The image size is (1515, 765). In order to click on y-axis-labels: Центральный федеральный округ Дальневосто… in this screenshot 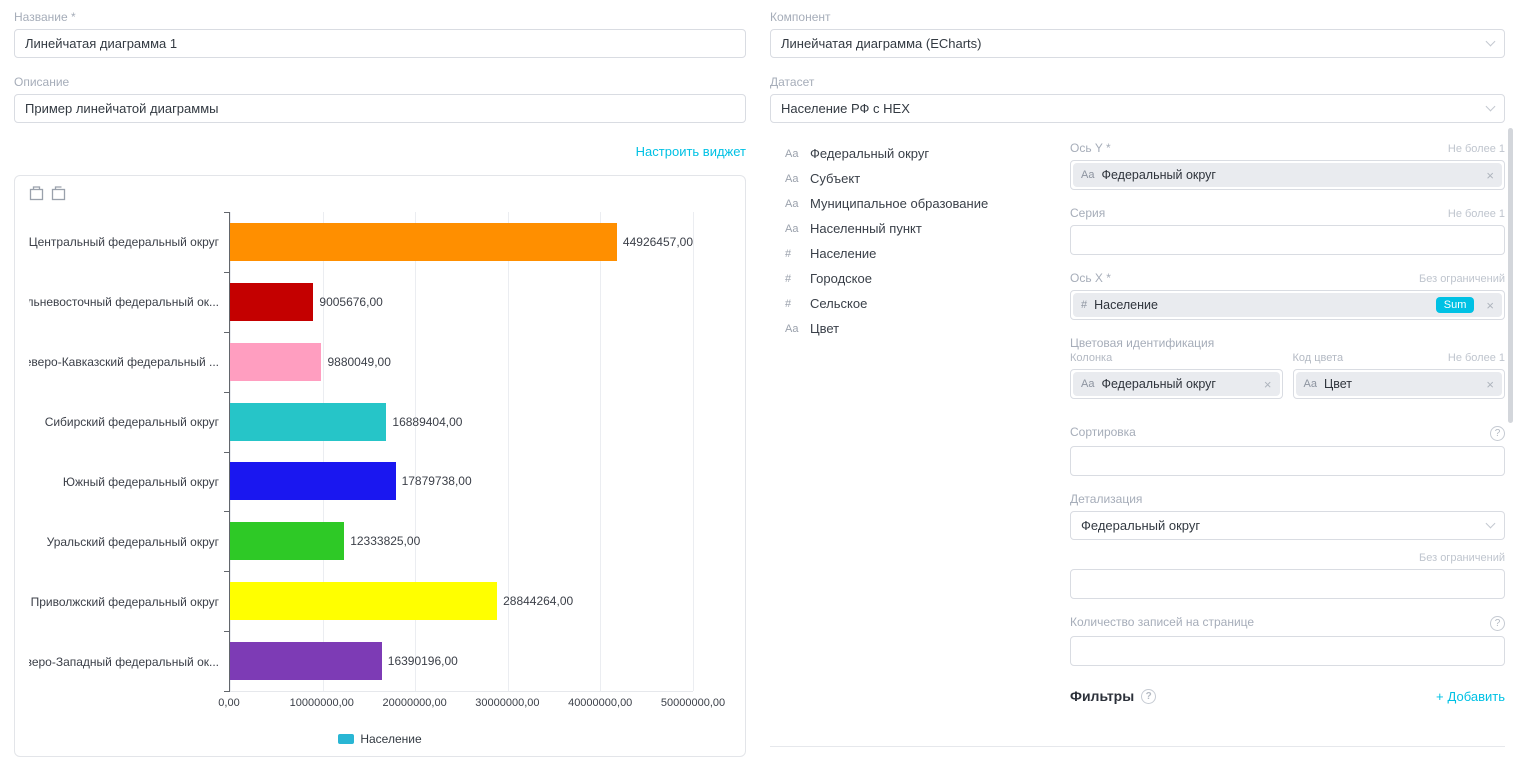, I will do `click(129, 452)`.